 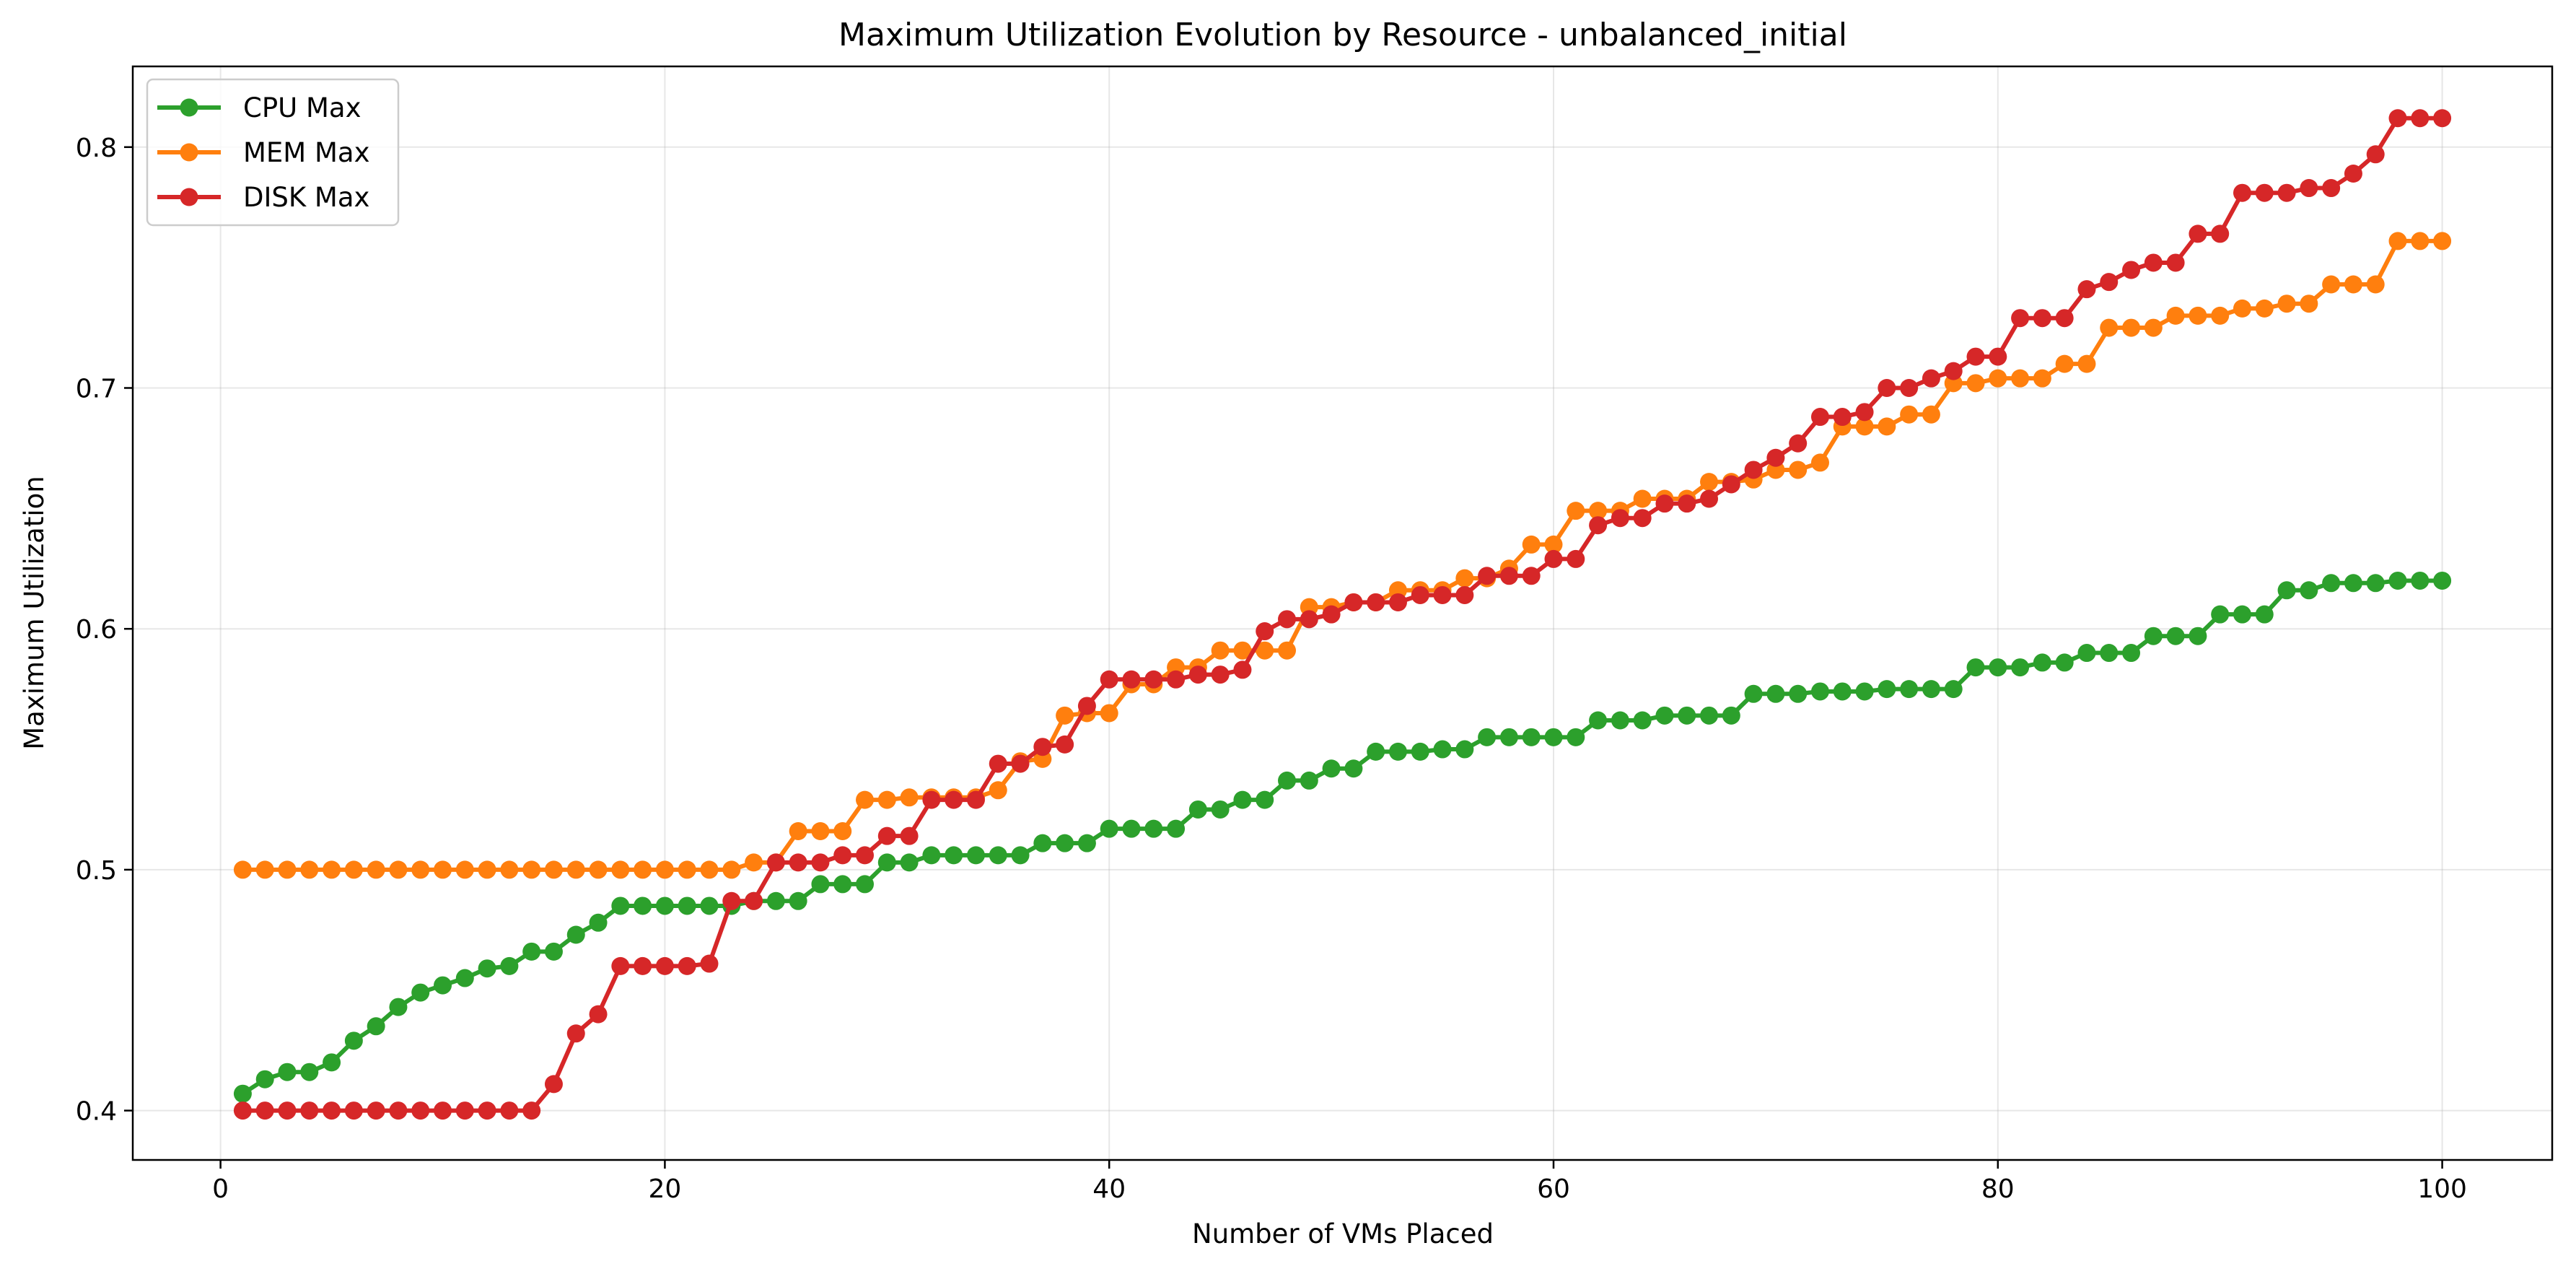 What do you see at coordinates (1343, 1233) in the screenshot?
I see `x-axis-label: Number of VMs Placed` at bounding box center [1343, 1233].